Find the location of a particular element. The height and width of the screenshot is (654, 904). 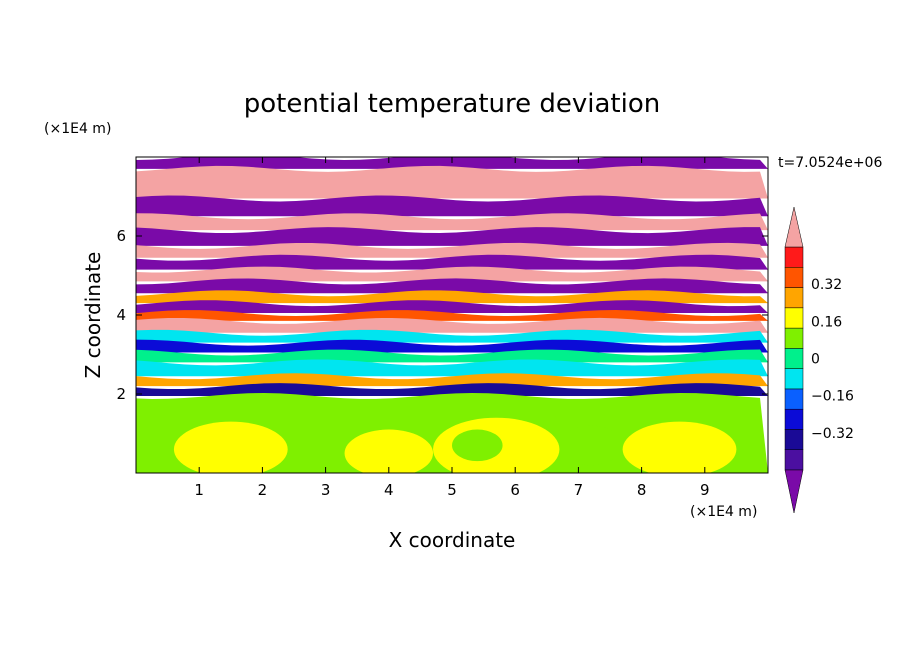

x-tick-label: 9 is located at coordinates (705, 490).